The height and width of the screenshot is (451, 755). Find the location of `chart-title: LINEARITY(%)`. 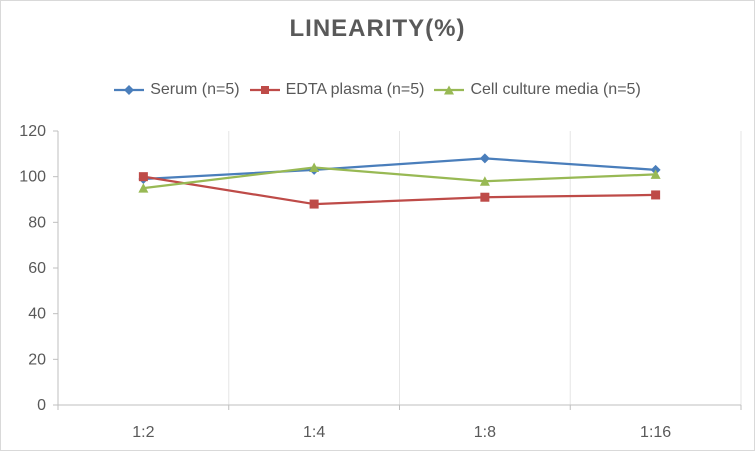

chart-title: LINEARITY(%) is located at coordinates (377, 28).